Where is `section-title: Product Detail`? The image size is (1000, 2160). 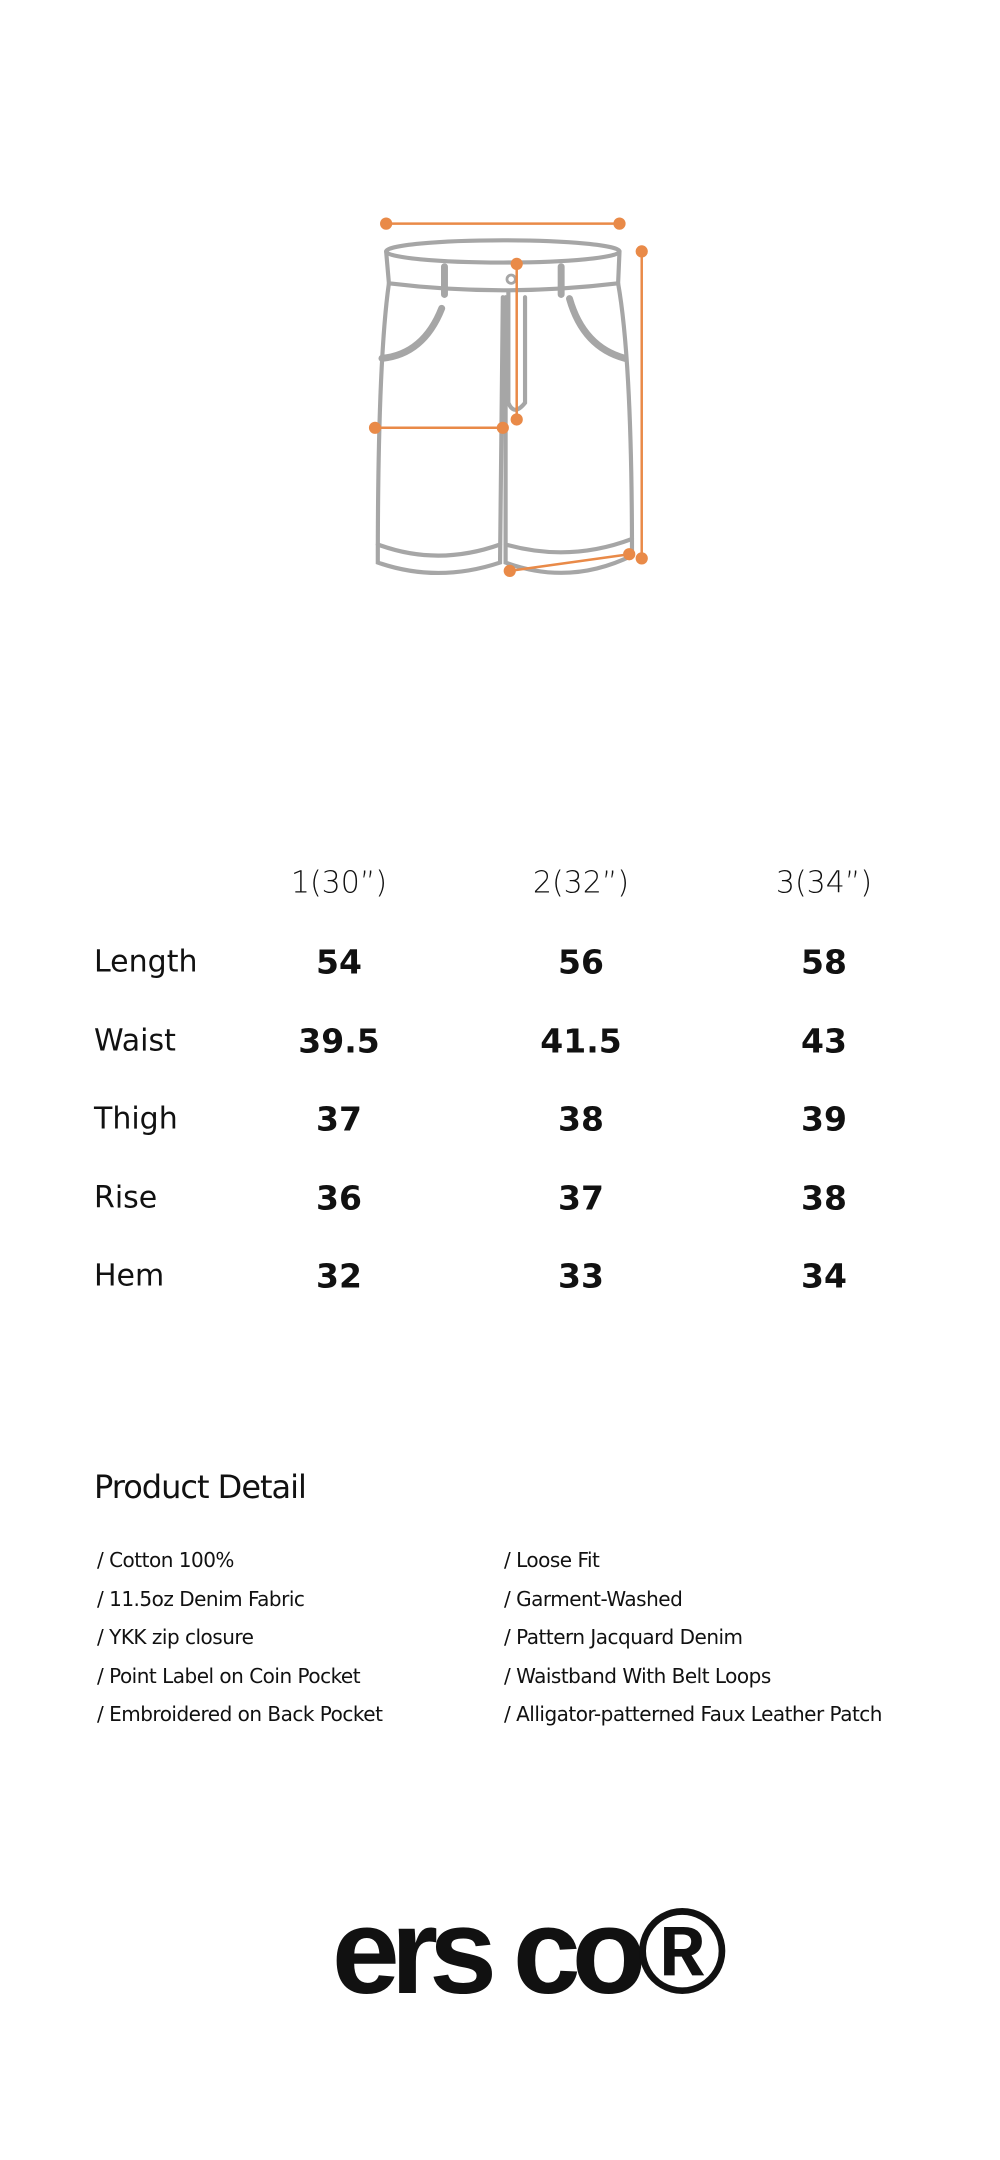
section-title: Product Detail is located at coordinates (200, 1487).